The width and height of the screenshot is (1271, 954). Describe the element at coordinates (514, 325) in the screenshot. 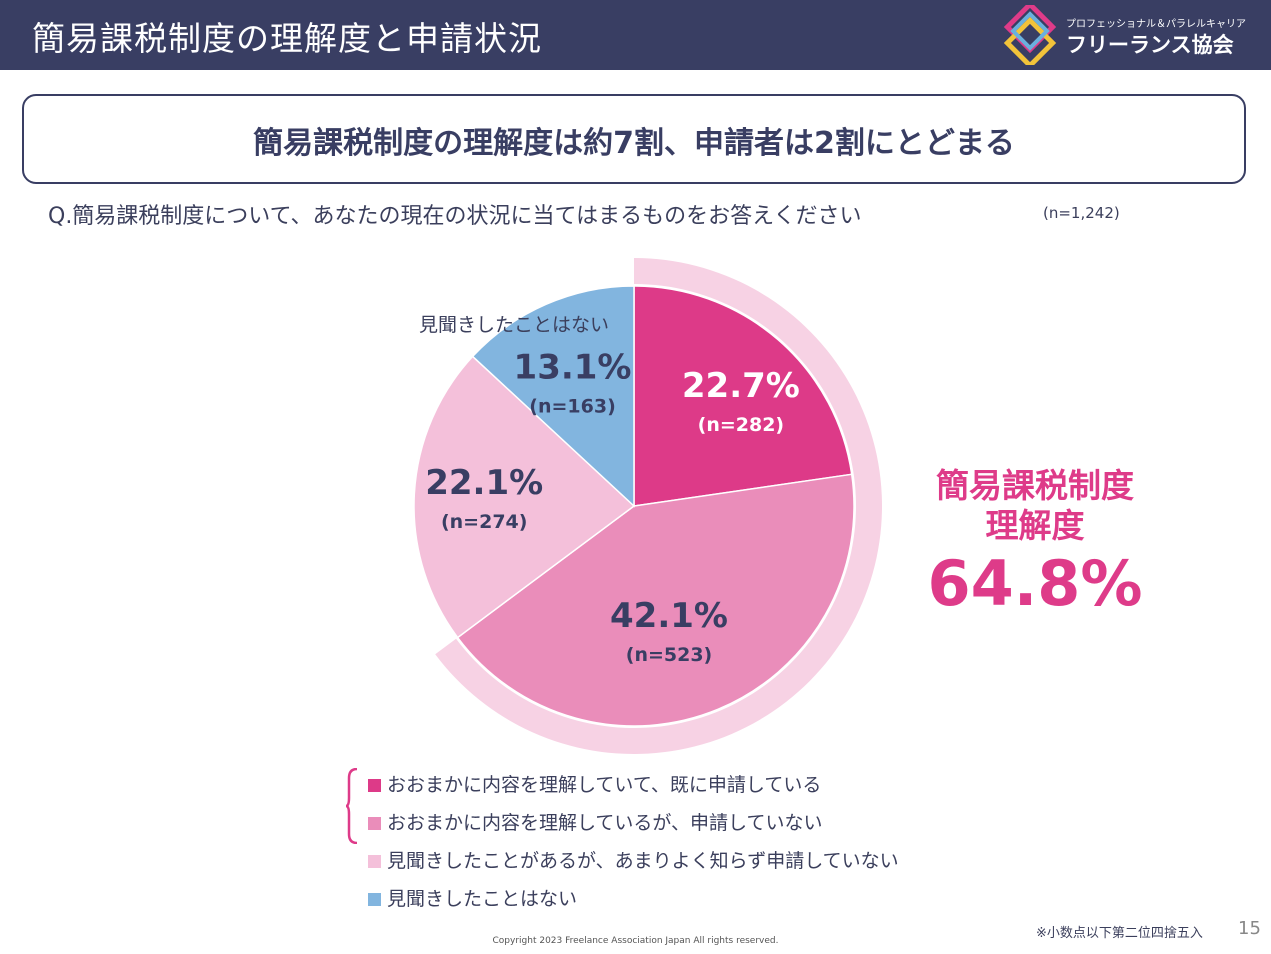

I see `slice-outer-label: 見聞きしたことはない` at that location.